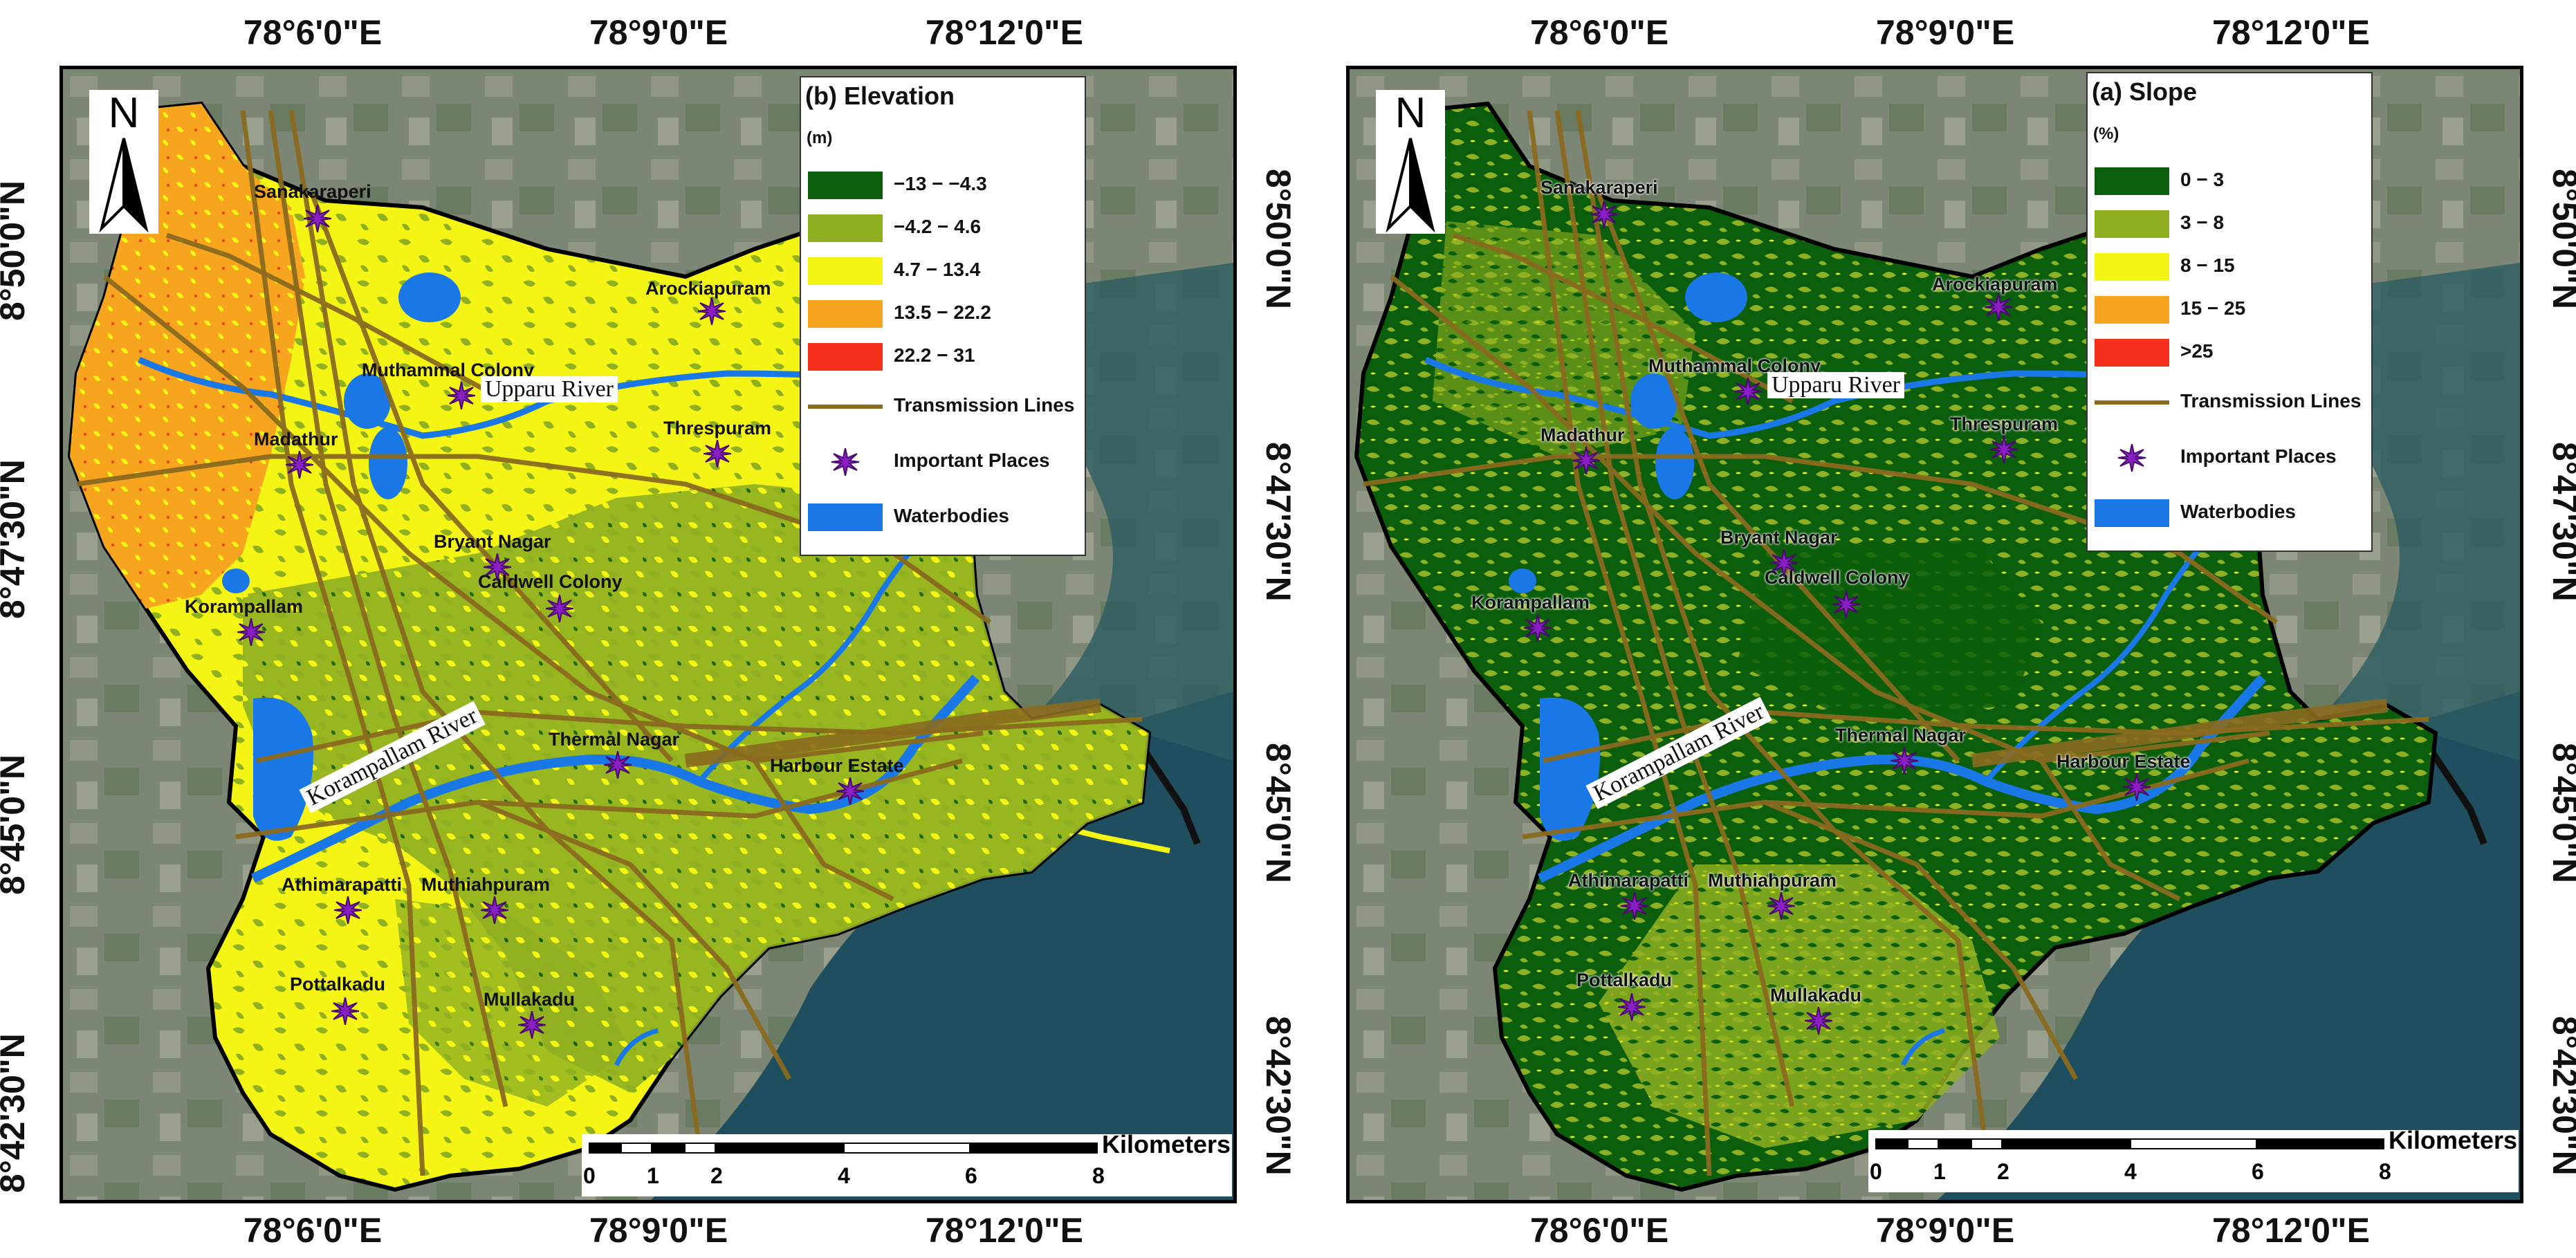  Describe the element at coordinates (1278, 813) in the screenshot. I see `lat-label-mid-3: 8°45'0"N` at that location.